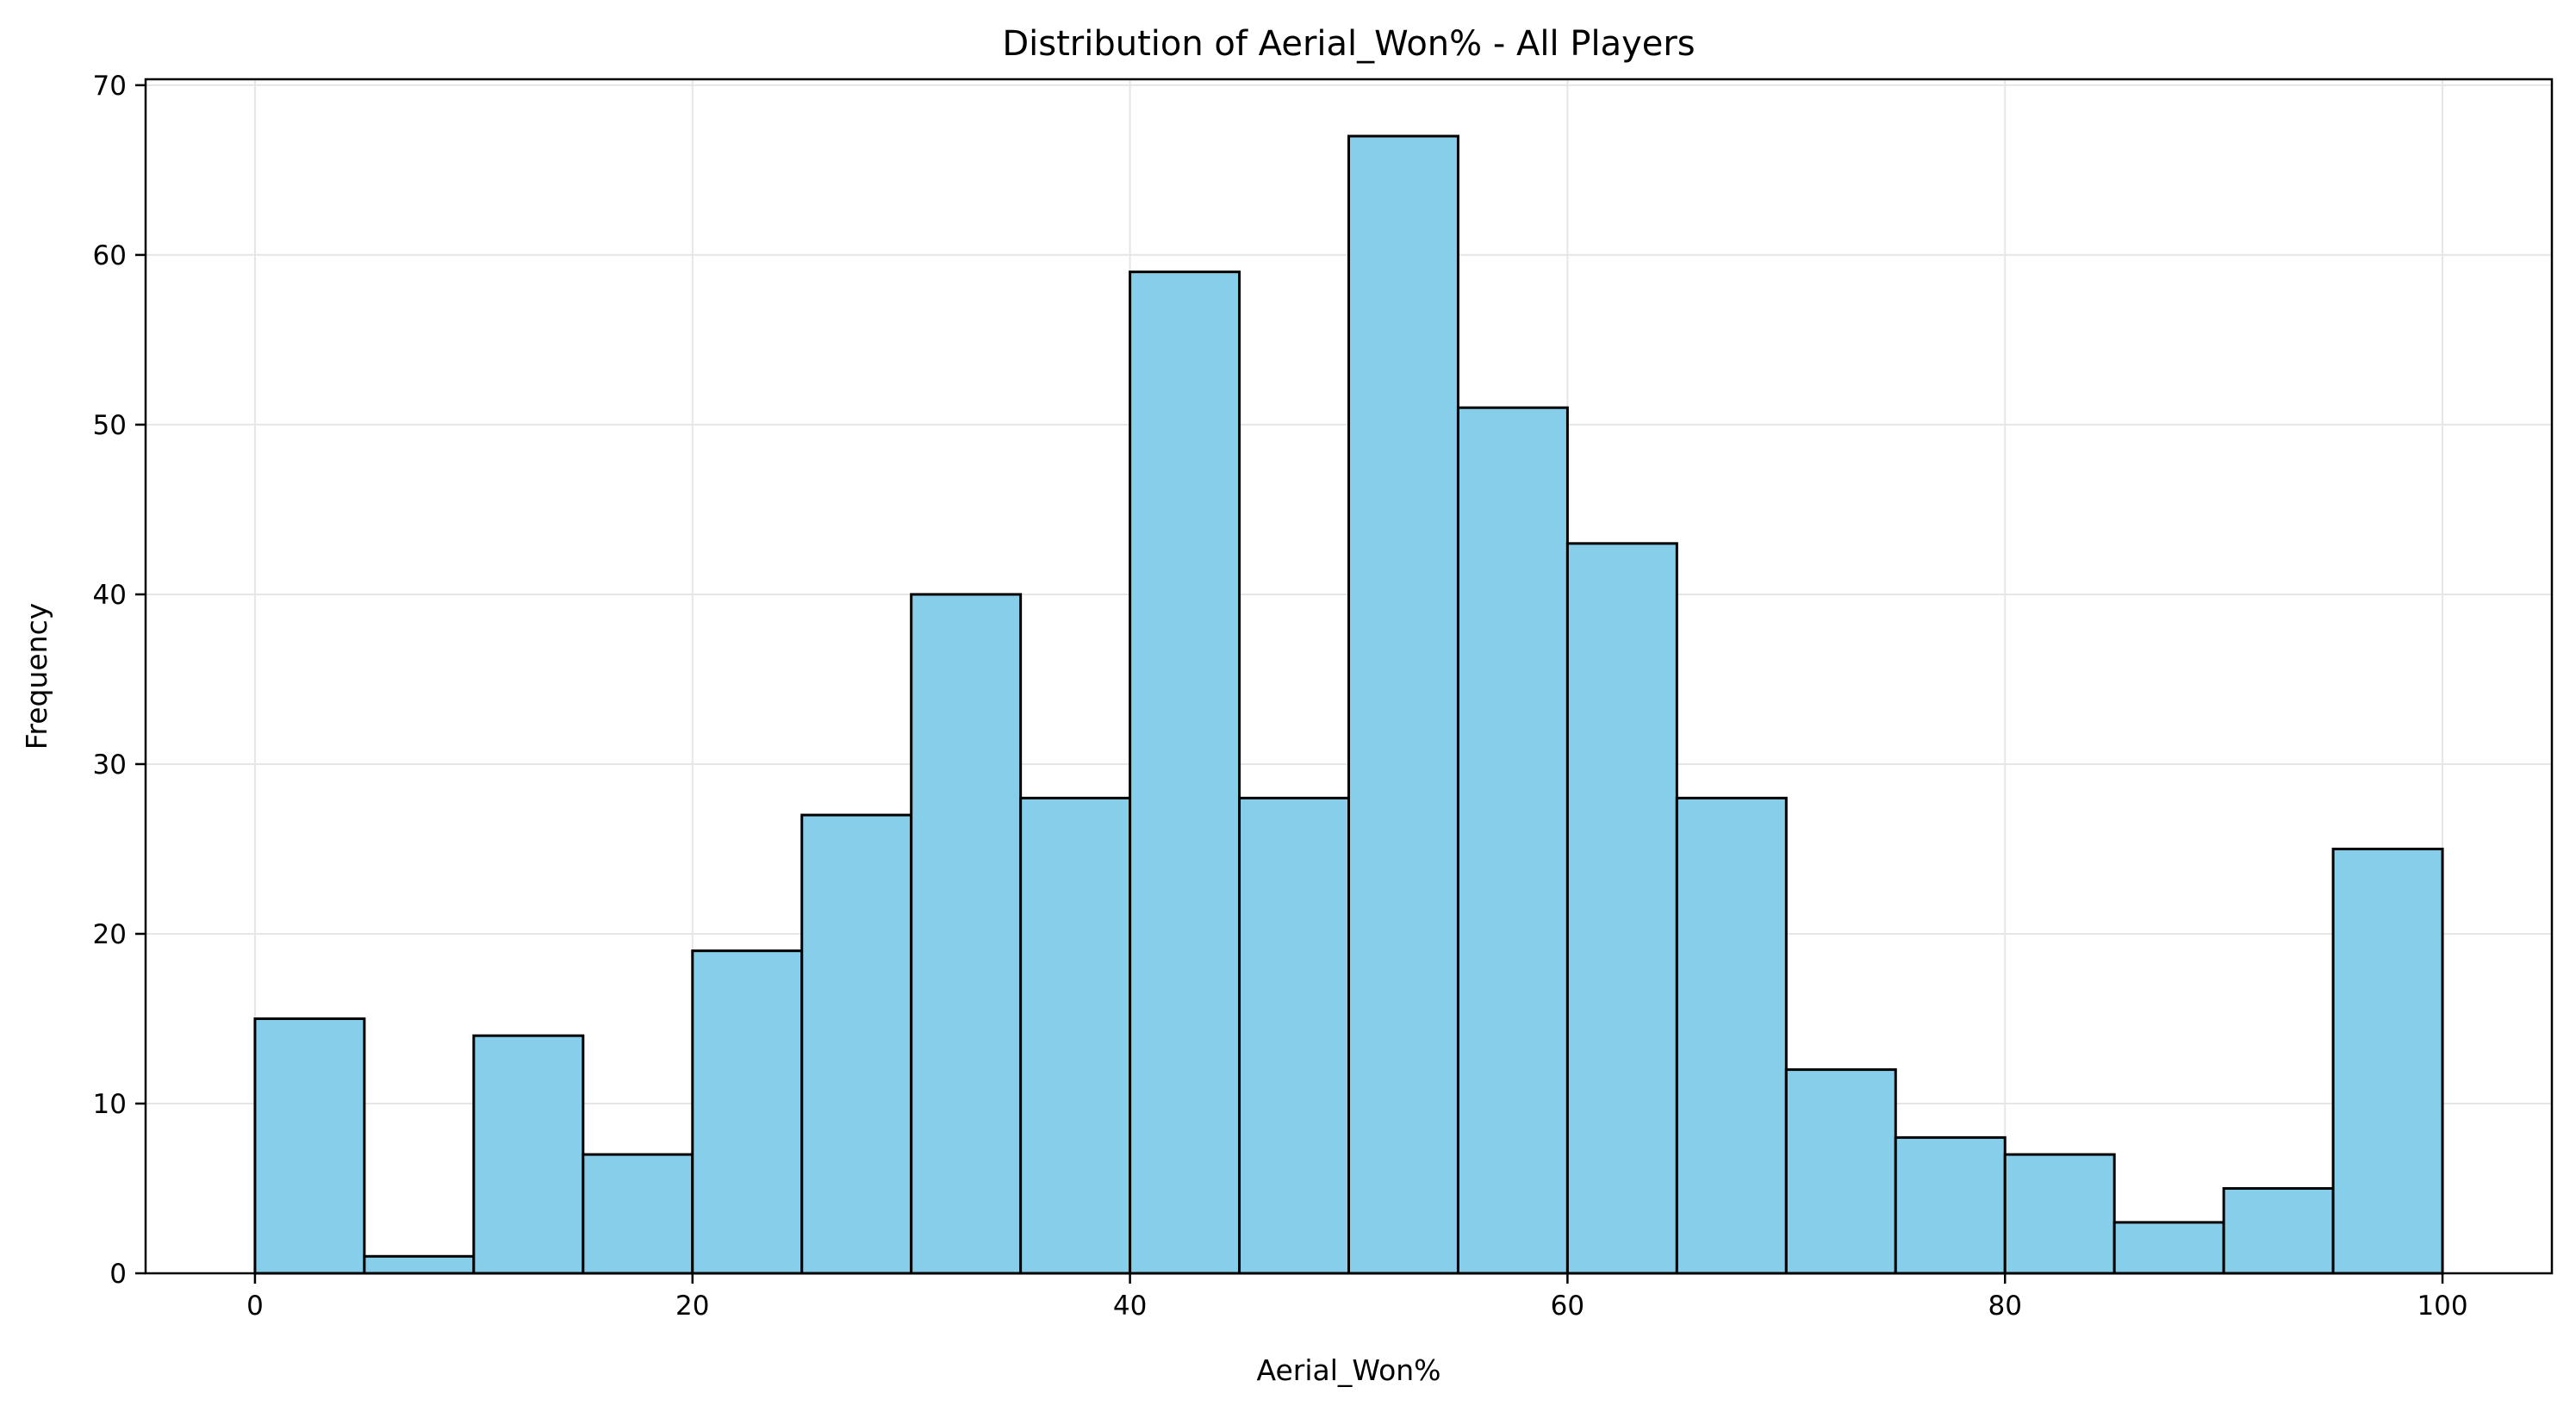 Image resolution: width=2576 pixels, height=1412 pixels. What do you see at coordinates (120, 681) in the screenshot?
I see `y-axis-ticks: 0 10 20 30 40 50 60 70` at bounding box center [120, 681].